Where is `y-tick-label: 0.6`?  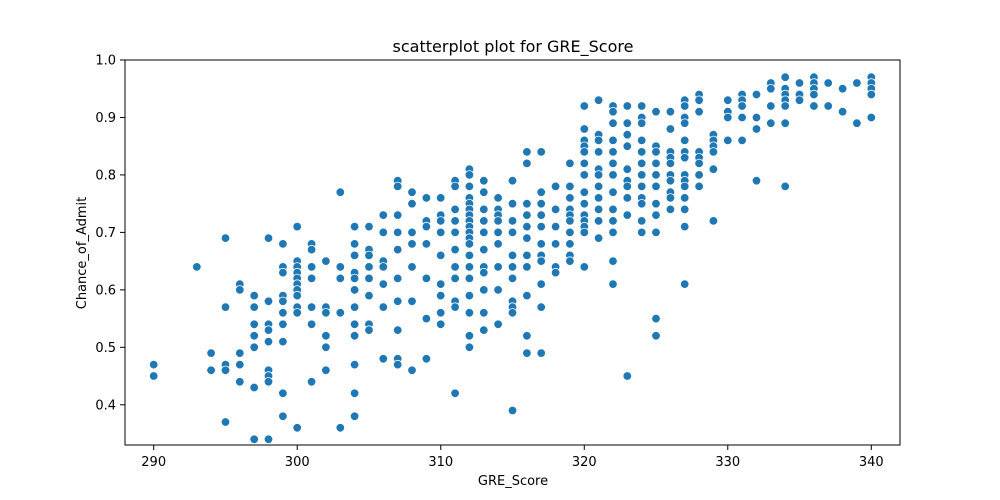
y-tick-label: 0.6 is located at coordinates (105, 290).